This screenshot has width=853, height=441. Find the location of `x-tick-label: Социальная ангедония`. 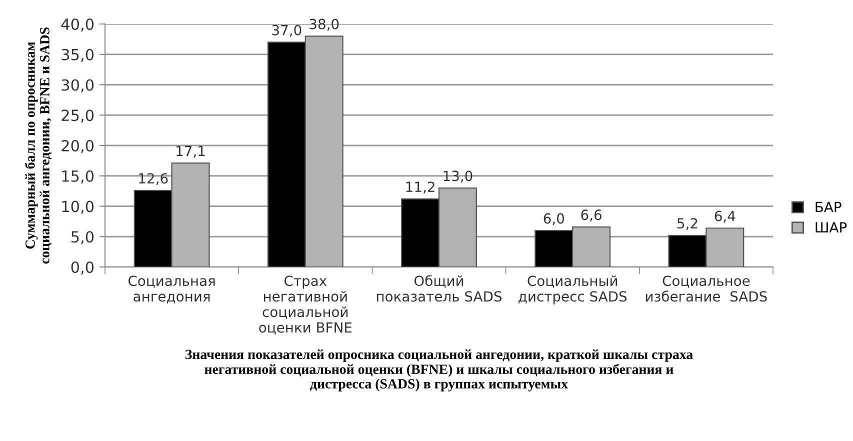

x-tick-label: Социальная ангедония is located at coordinates (171, 290).